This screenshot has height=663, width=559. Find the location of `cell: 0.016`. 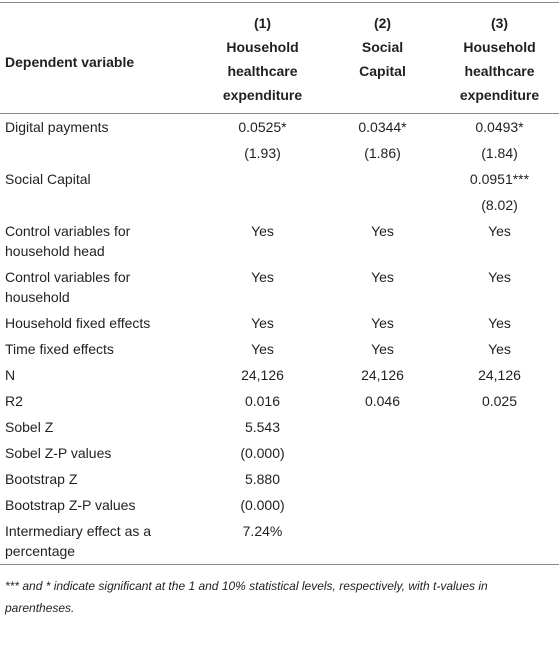

cell: 0.016 is located at coordinates (262, 401).